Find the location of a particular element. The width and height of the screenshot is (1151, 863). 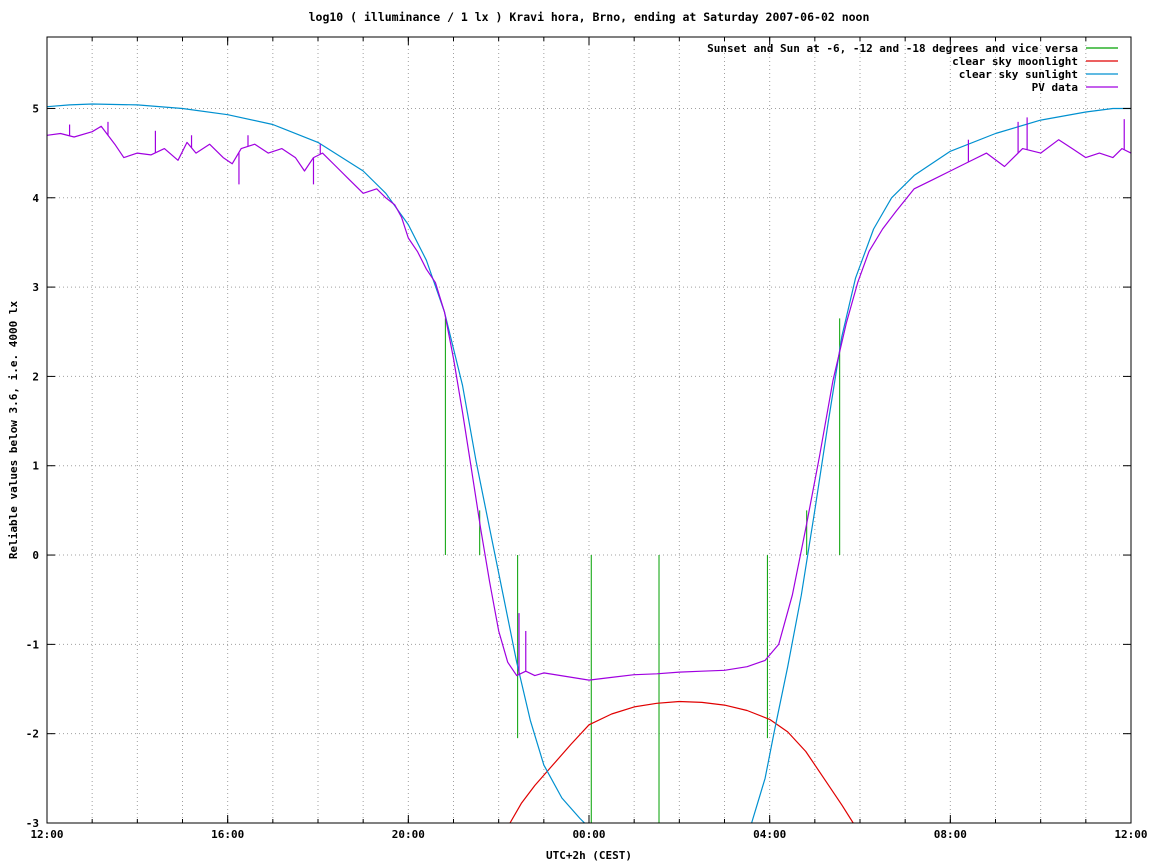

y-tick-label: 3 is located at coordinates (35, 287).